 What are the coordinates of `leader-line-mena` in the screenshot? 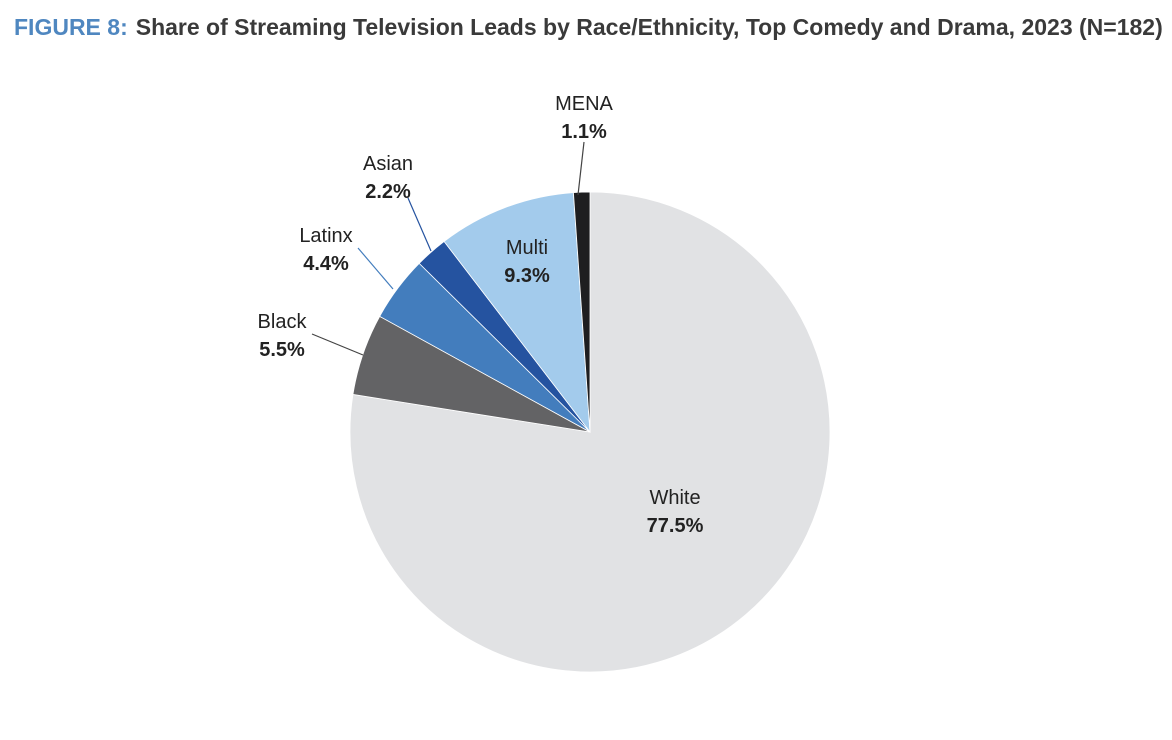 It's located at (581, 168).